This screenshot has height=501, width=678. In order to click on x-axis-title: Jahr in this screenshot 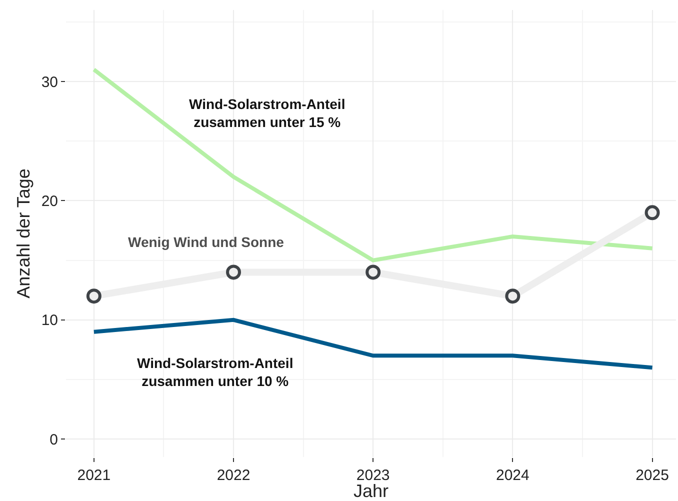, I will do `click(371, 491)`.